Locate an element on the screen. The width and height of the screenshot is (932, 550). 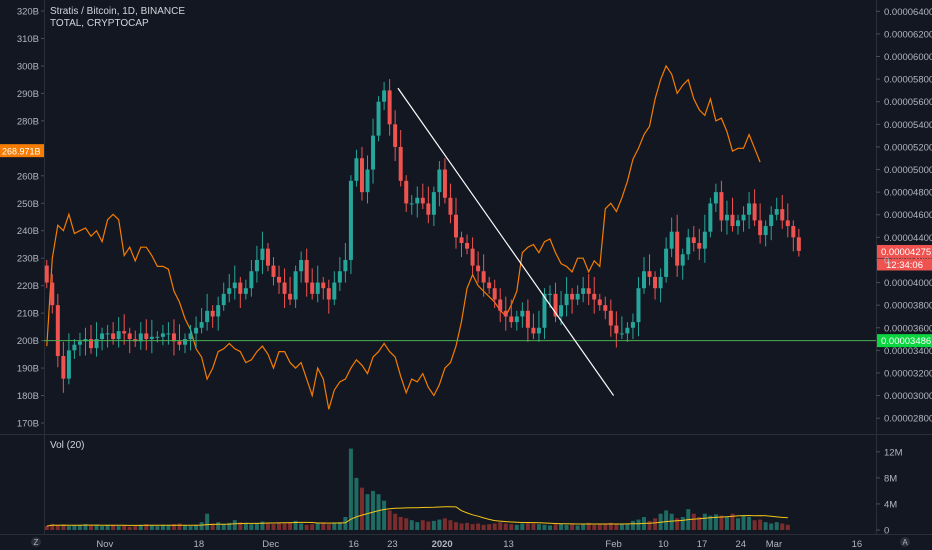
volume-axis-tick-label: 12M is located at coordinates (893, 452).